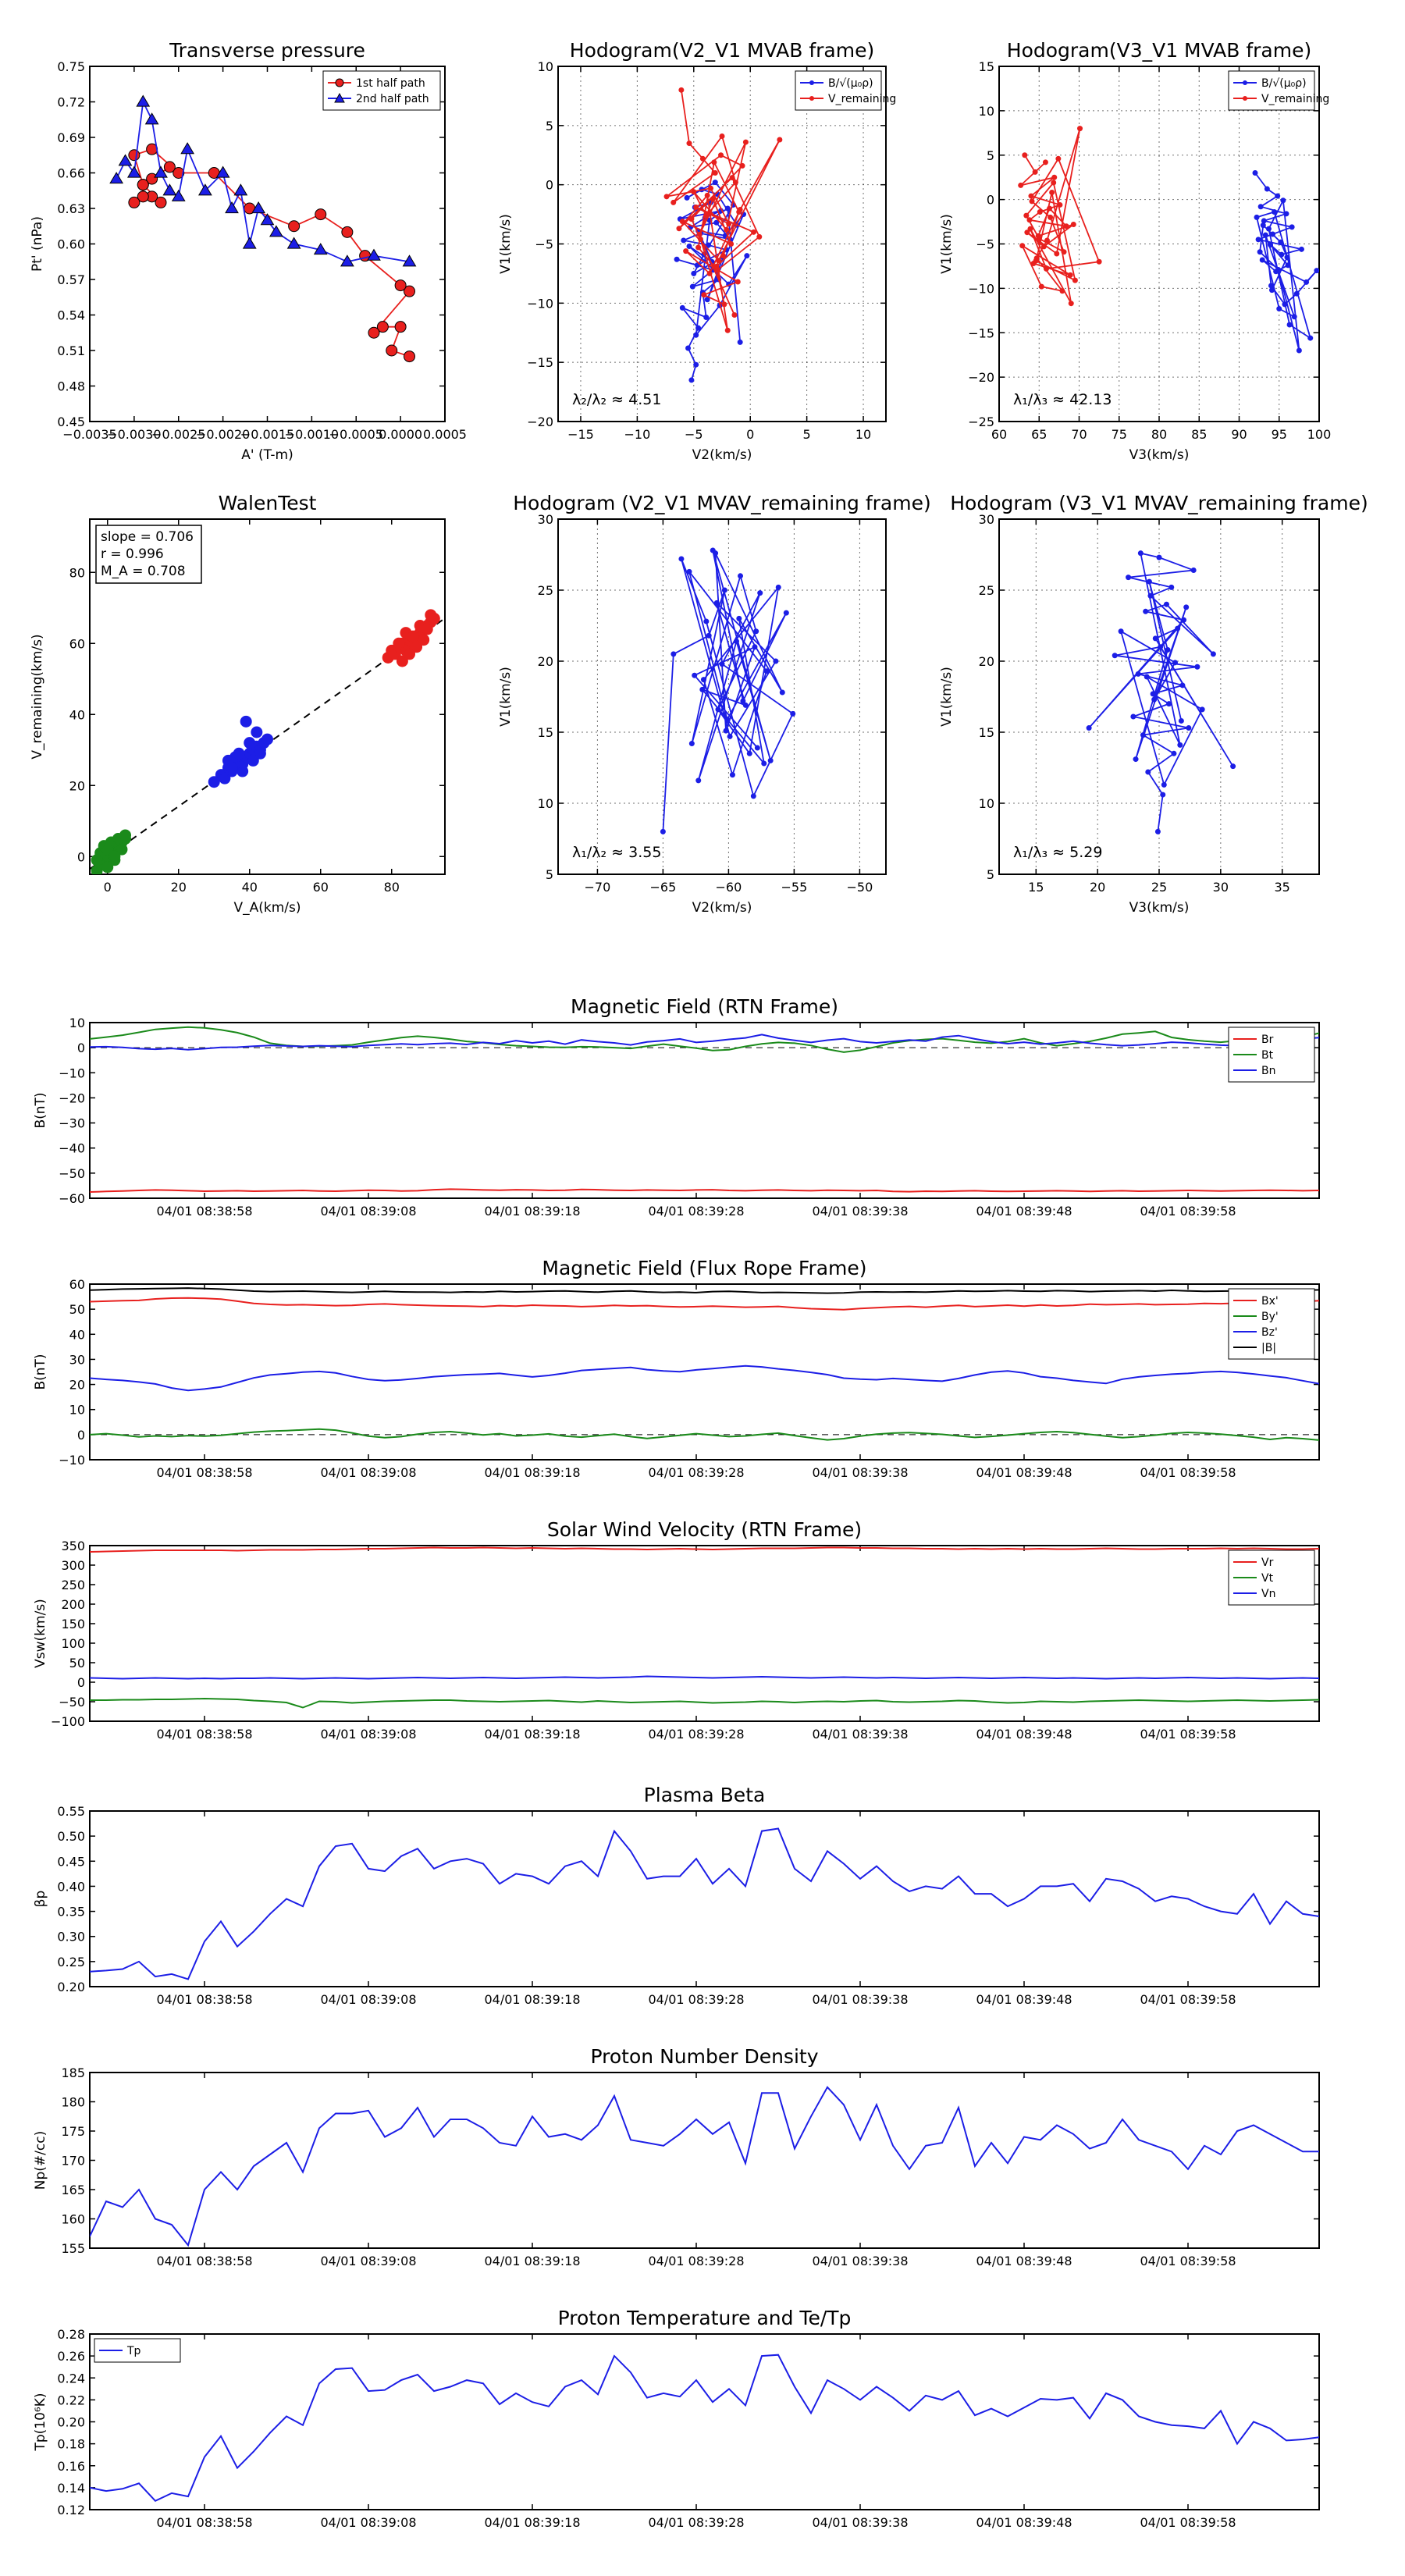 This screenshot has width=1405, height=2576. Describe the element at coordinates (794, 888) in the screenshot. I see `x-tick-label: −55` at that location.